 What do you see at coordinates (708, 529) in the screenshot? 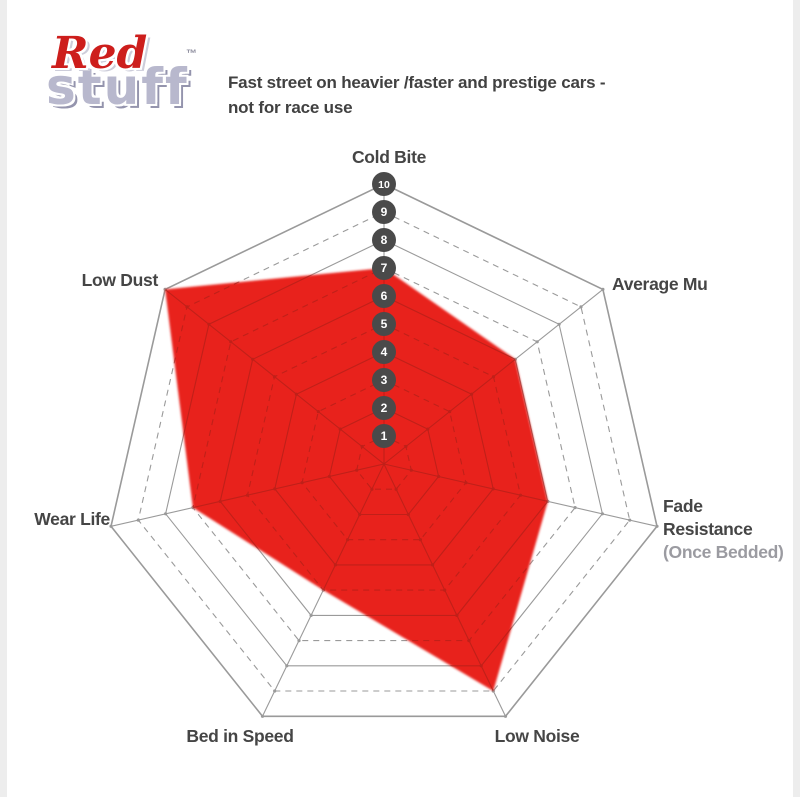
I see `axis-label-fade-resistance-once-bedded-line2: Resistance` at bounding box center [708, 529].